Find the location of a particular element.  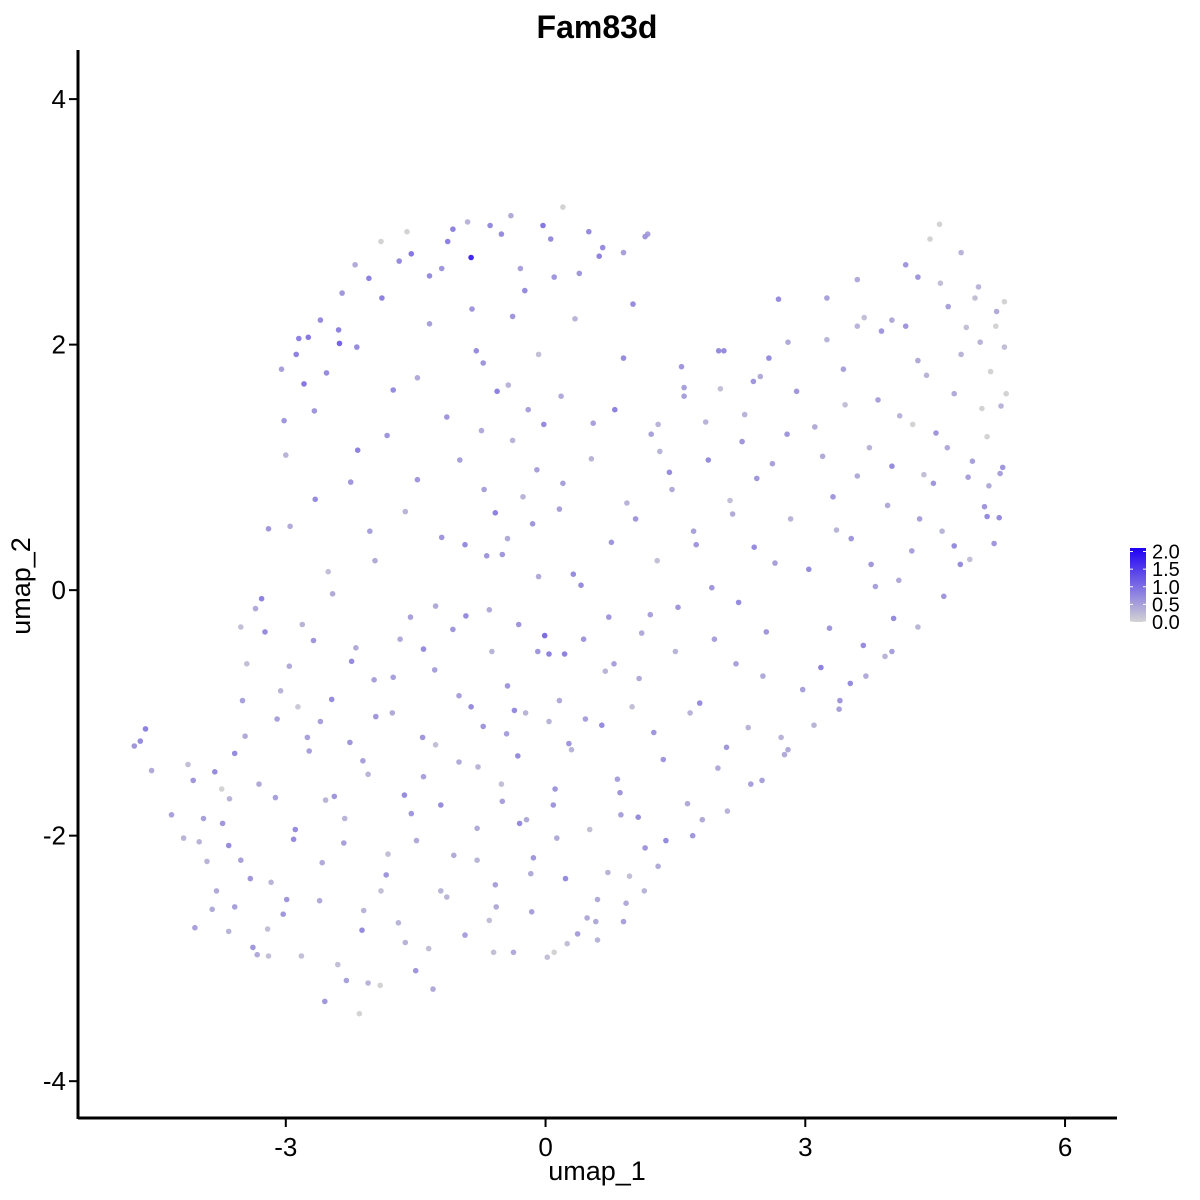

x-axis-label: umap_1 is located at coordinates (597, 1171).